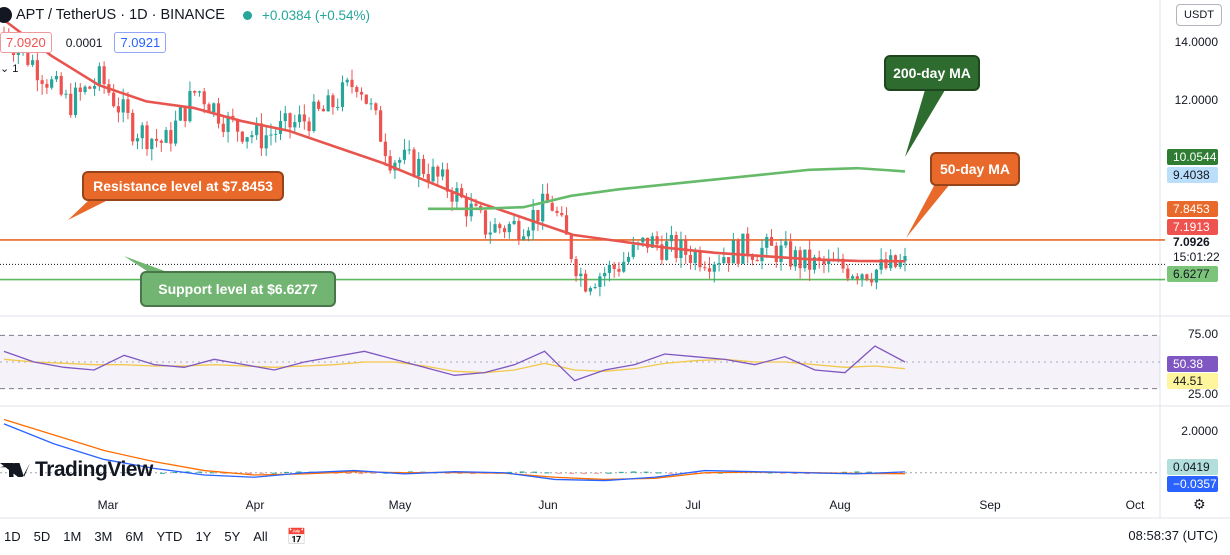 The height and width of the screenshot is (555, 1230). Describe the element at coordinates (400, 505) in the screenshot. I see `month-label: May` at that location.